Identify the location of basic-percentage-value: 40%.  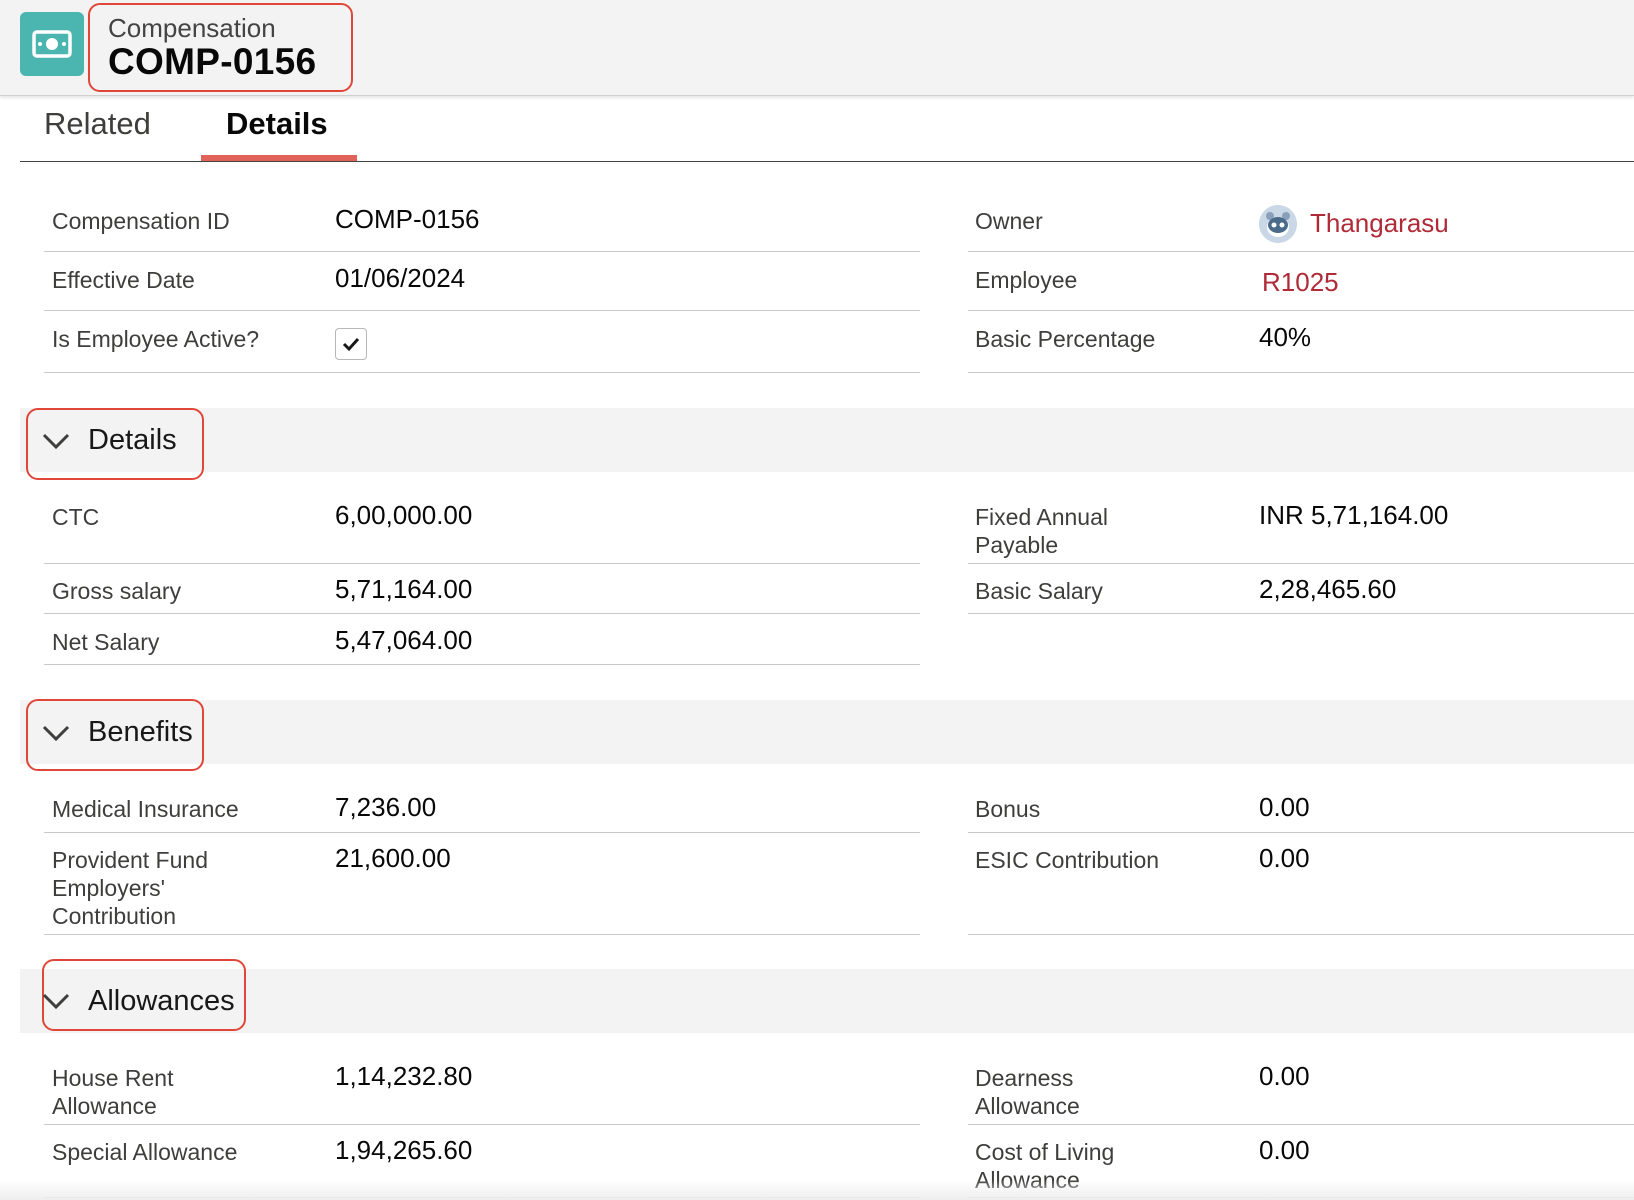
(1285, 337).